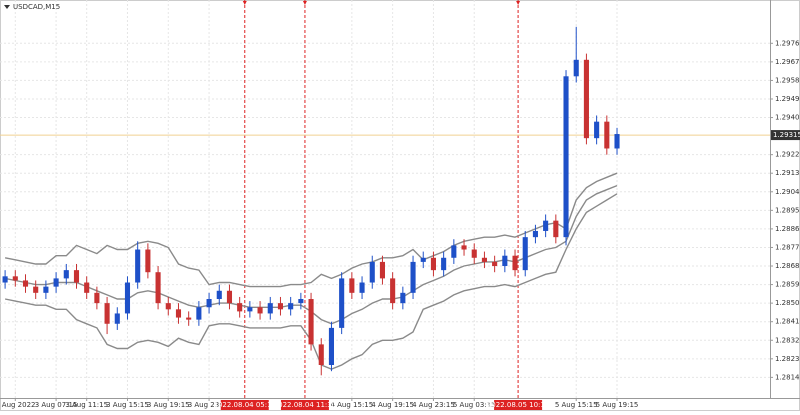  I want to click on y-tick-label: 1.28590, so click(787, 285).